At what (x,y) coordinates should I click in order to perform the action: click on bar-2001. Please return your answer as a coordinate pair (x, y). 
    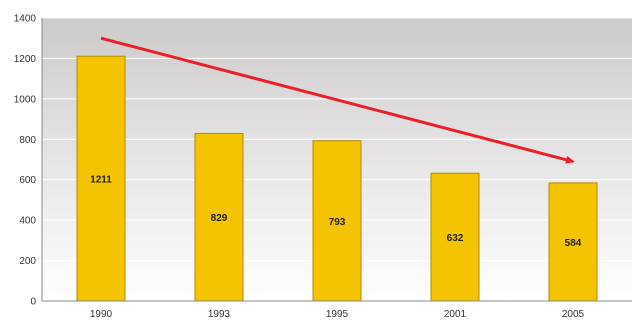
    Looking at the image, I should click on (455, 237).